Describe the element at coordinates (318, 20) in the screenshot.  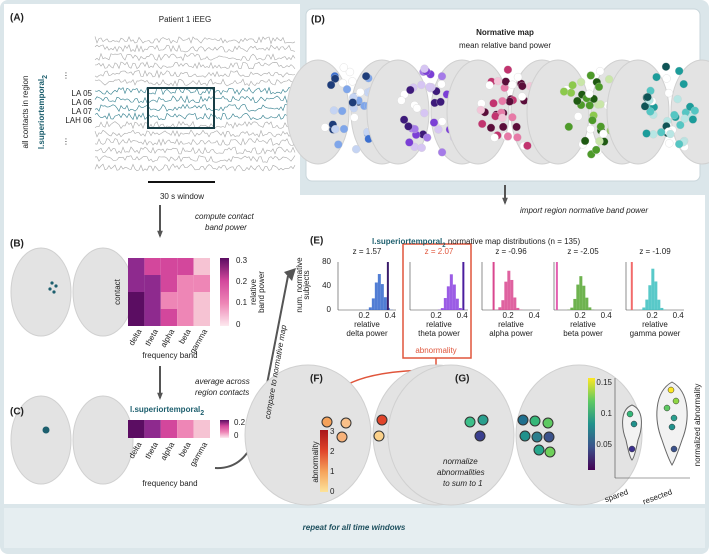
I see `panel-label: (D)` at that location.